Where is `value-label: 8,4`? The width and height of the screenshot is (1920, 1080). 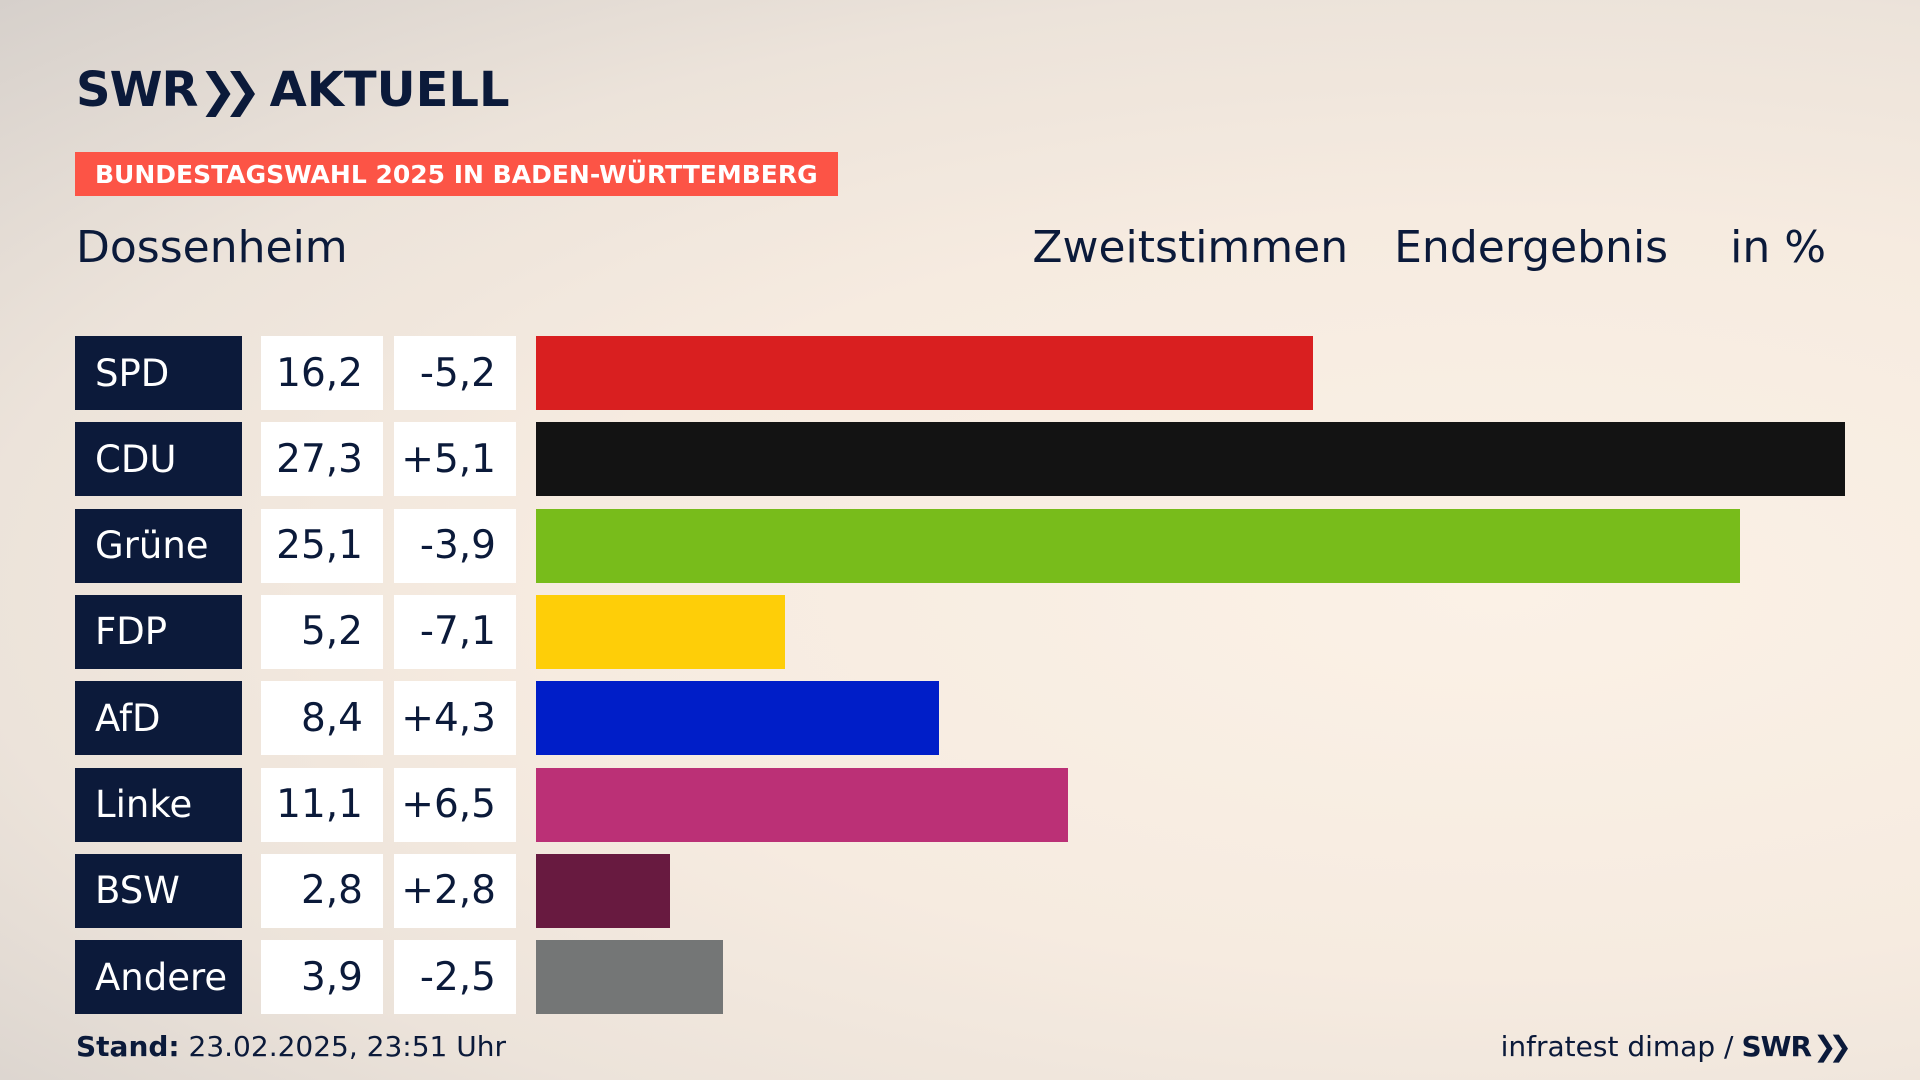
value-label: 8,4 is located at coordinates (322, 718).